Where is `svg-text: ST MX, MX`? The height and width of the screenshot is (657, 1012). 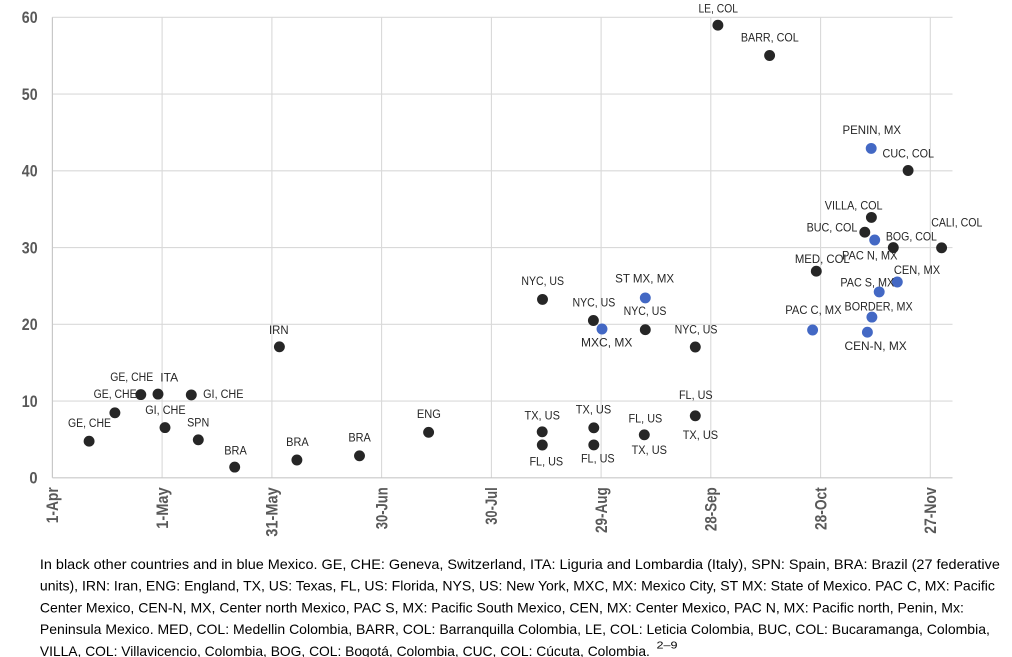
svg-text: ST MX, MX is located at coordinates (644, 279).